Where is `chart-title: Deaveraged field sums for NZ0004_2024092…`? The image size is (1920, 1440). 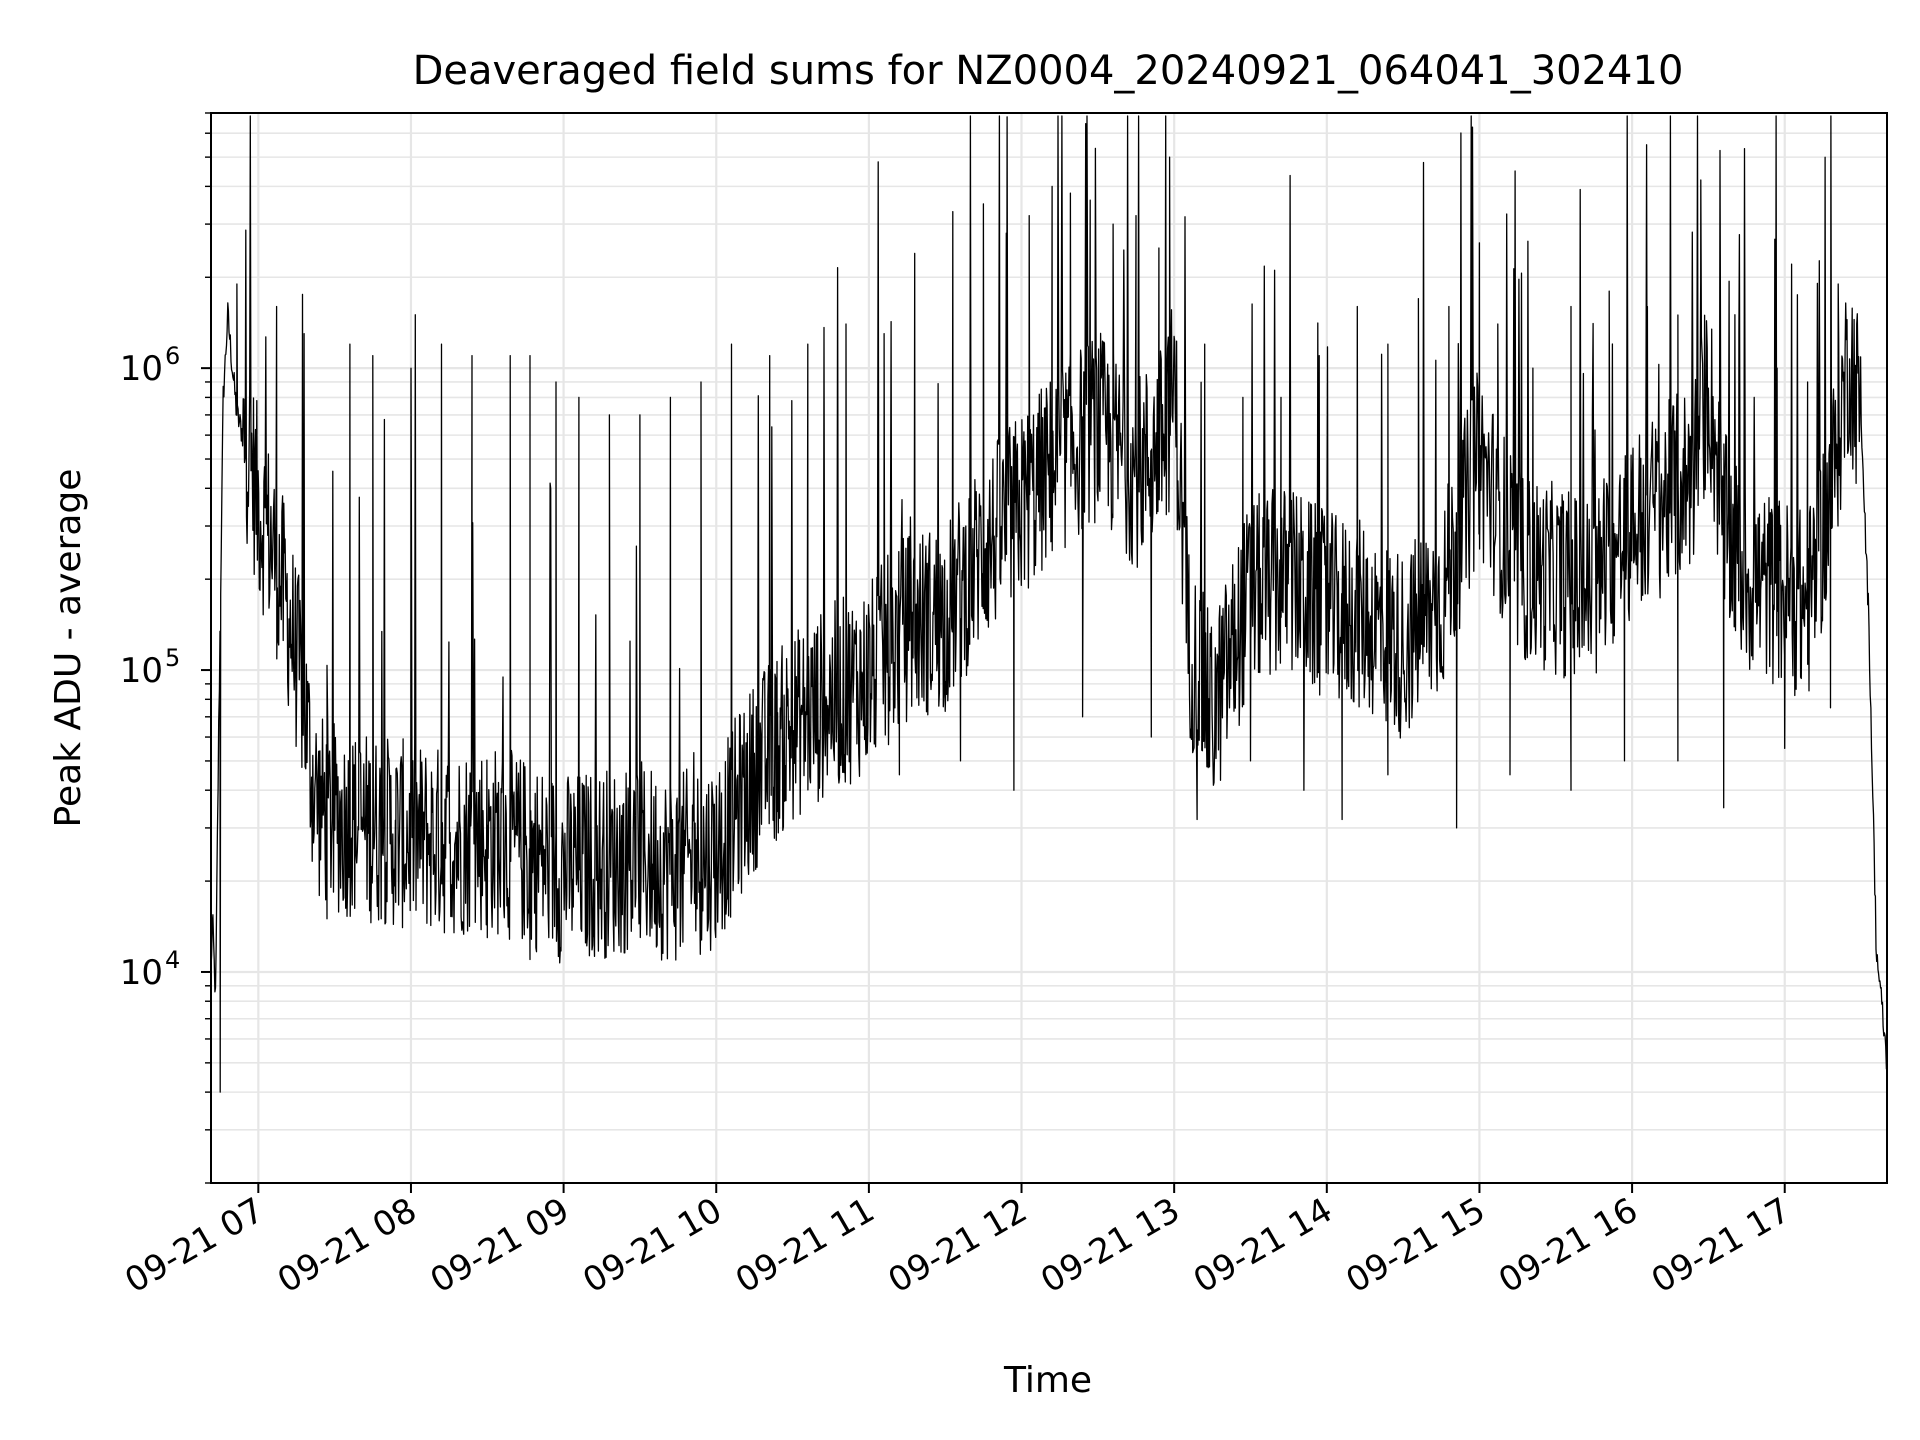
chart-title: Deaveraged field sums for NZ0004_2024092… is located at coordinates (1048, 71).